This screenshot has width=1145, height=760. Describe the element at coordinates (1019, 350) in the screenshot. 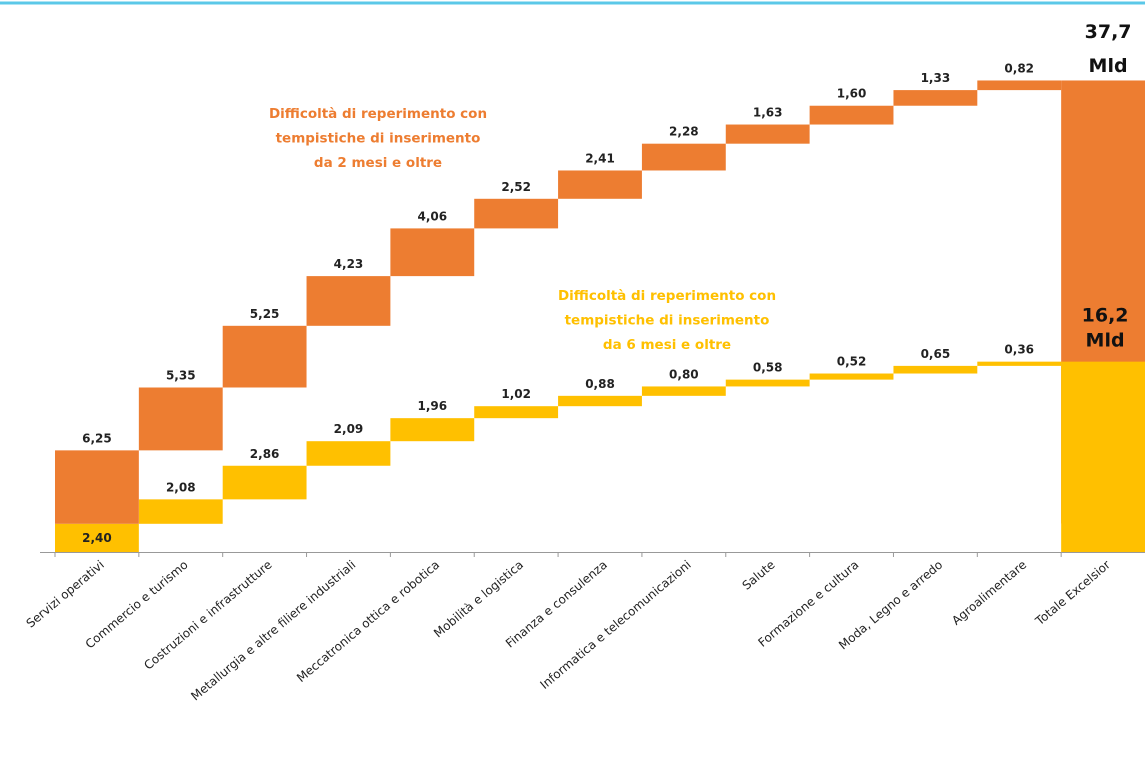

I see `value-label: 0,36` at that location.